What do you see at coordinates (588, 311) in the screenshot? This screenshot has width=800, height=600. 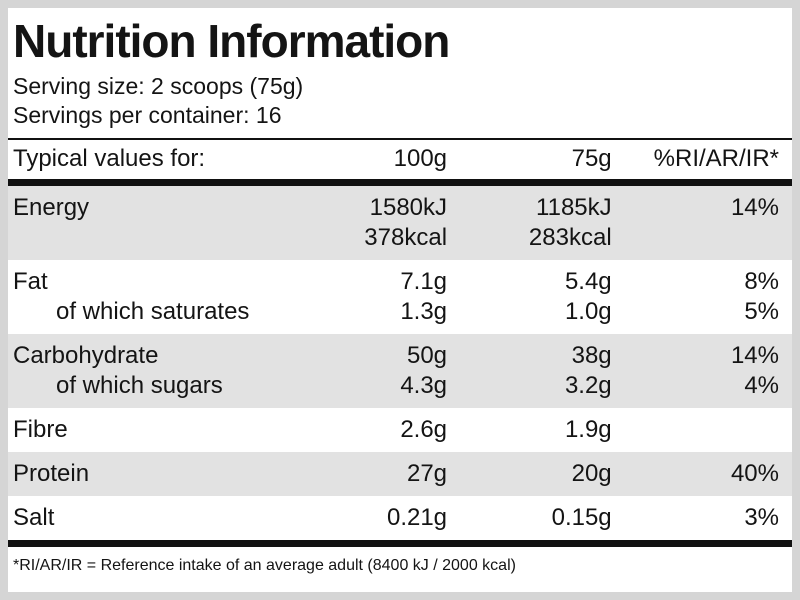 I see `value-75g: 1.0g` at bounding box center [588, 311].